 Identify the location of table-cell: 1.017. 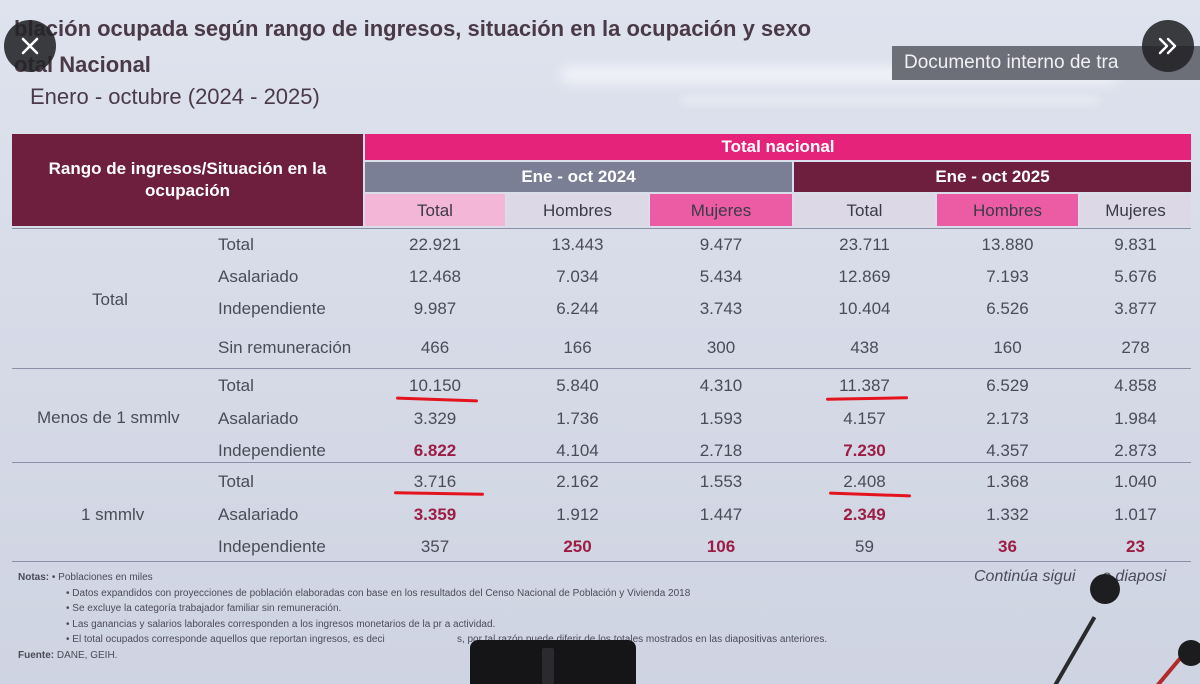
(1135, 514).